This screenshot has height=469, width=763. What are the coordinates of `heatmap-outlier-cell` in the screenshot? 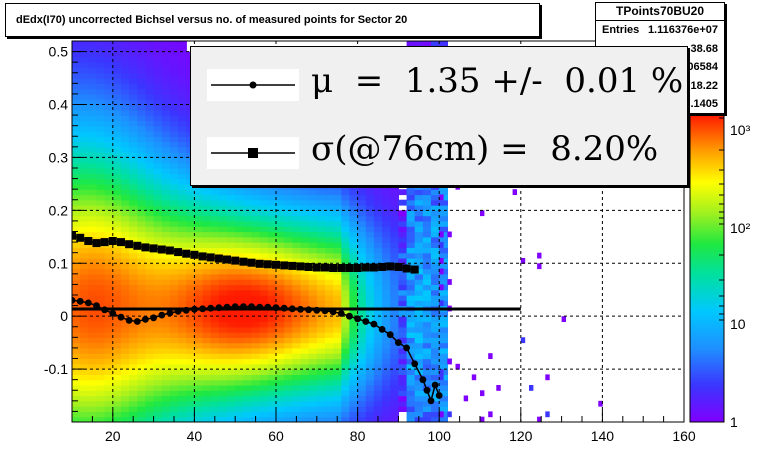 It's located at (482, 393).